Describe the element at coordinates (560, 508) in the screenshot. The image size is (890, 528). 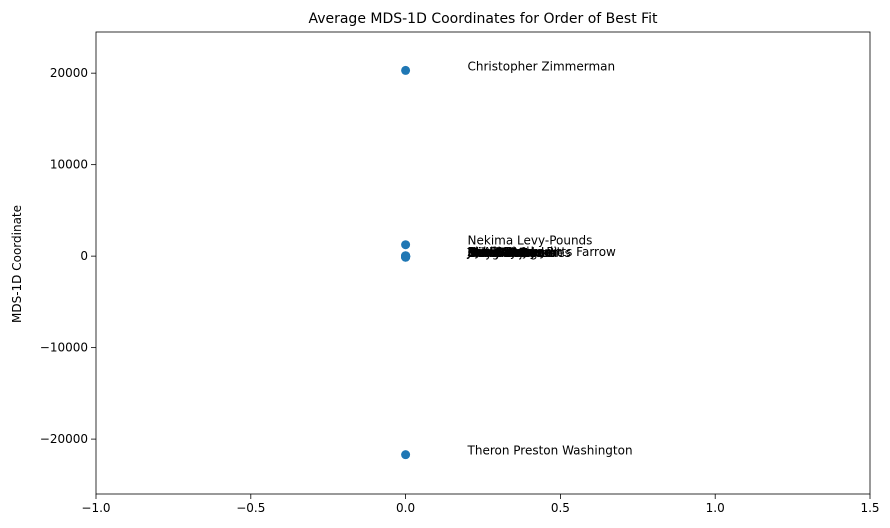
I see `x-tick-label: 0.5` at that location.